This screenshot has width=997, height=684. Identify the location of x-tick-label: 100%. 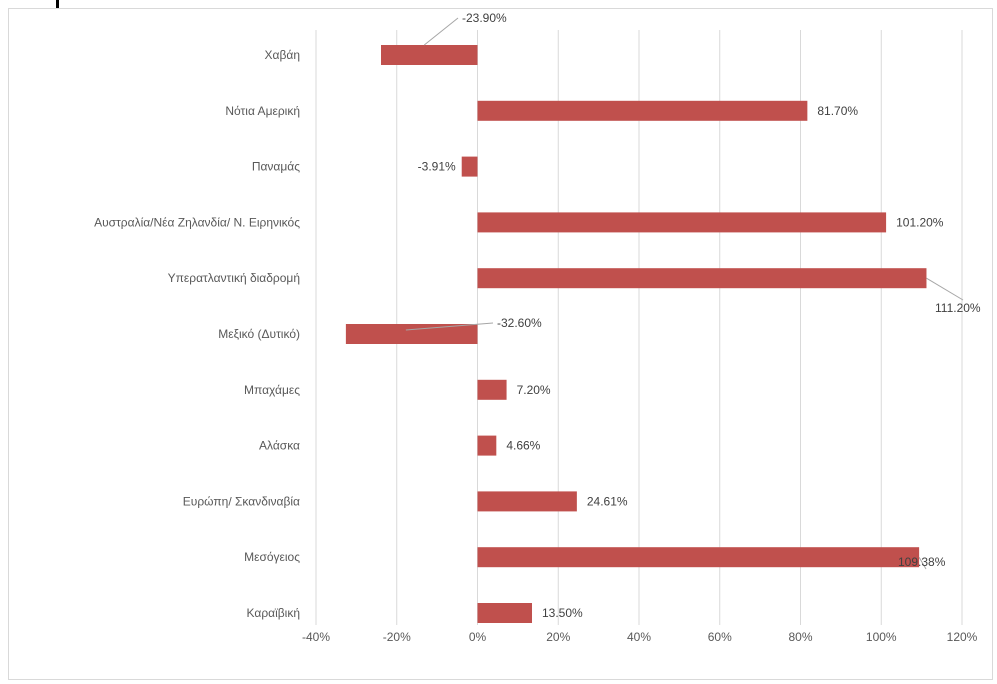
(881, 637).